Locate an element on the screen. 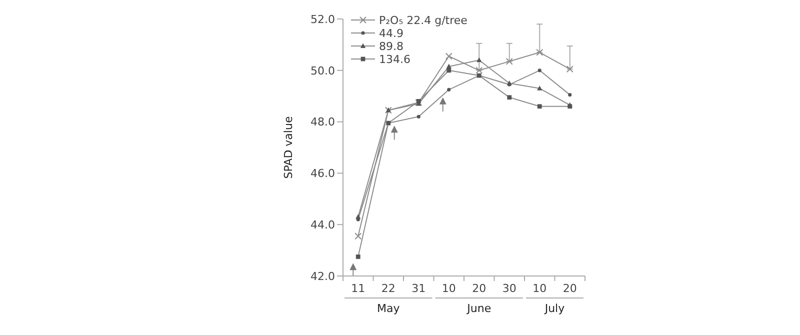  y-tick-label: 44.0 is located at coordinates (322, 225).